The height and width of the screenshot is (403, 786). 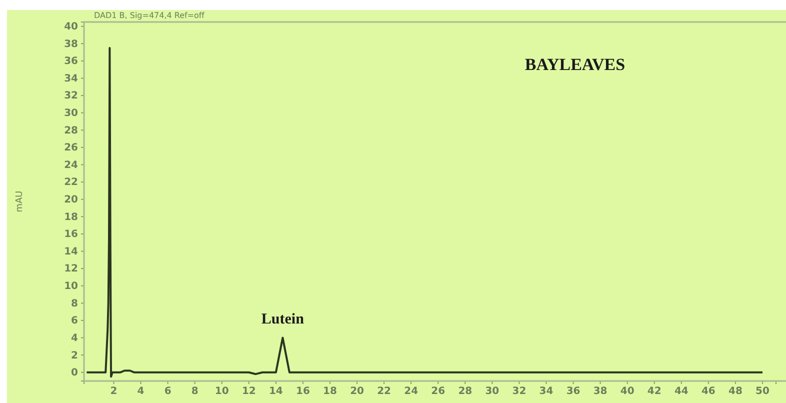 I want to click on y-tick-label: 12, so click(x=71, y=269).